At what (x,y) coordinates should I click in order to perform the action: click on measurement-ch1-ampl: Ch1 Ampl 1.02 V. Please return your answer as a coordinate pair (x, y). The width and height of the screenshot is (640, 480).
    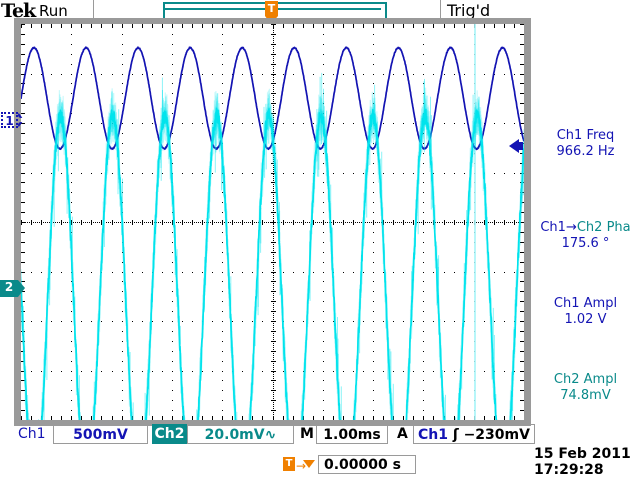
    Looking at the image, I should click on (585, 312).